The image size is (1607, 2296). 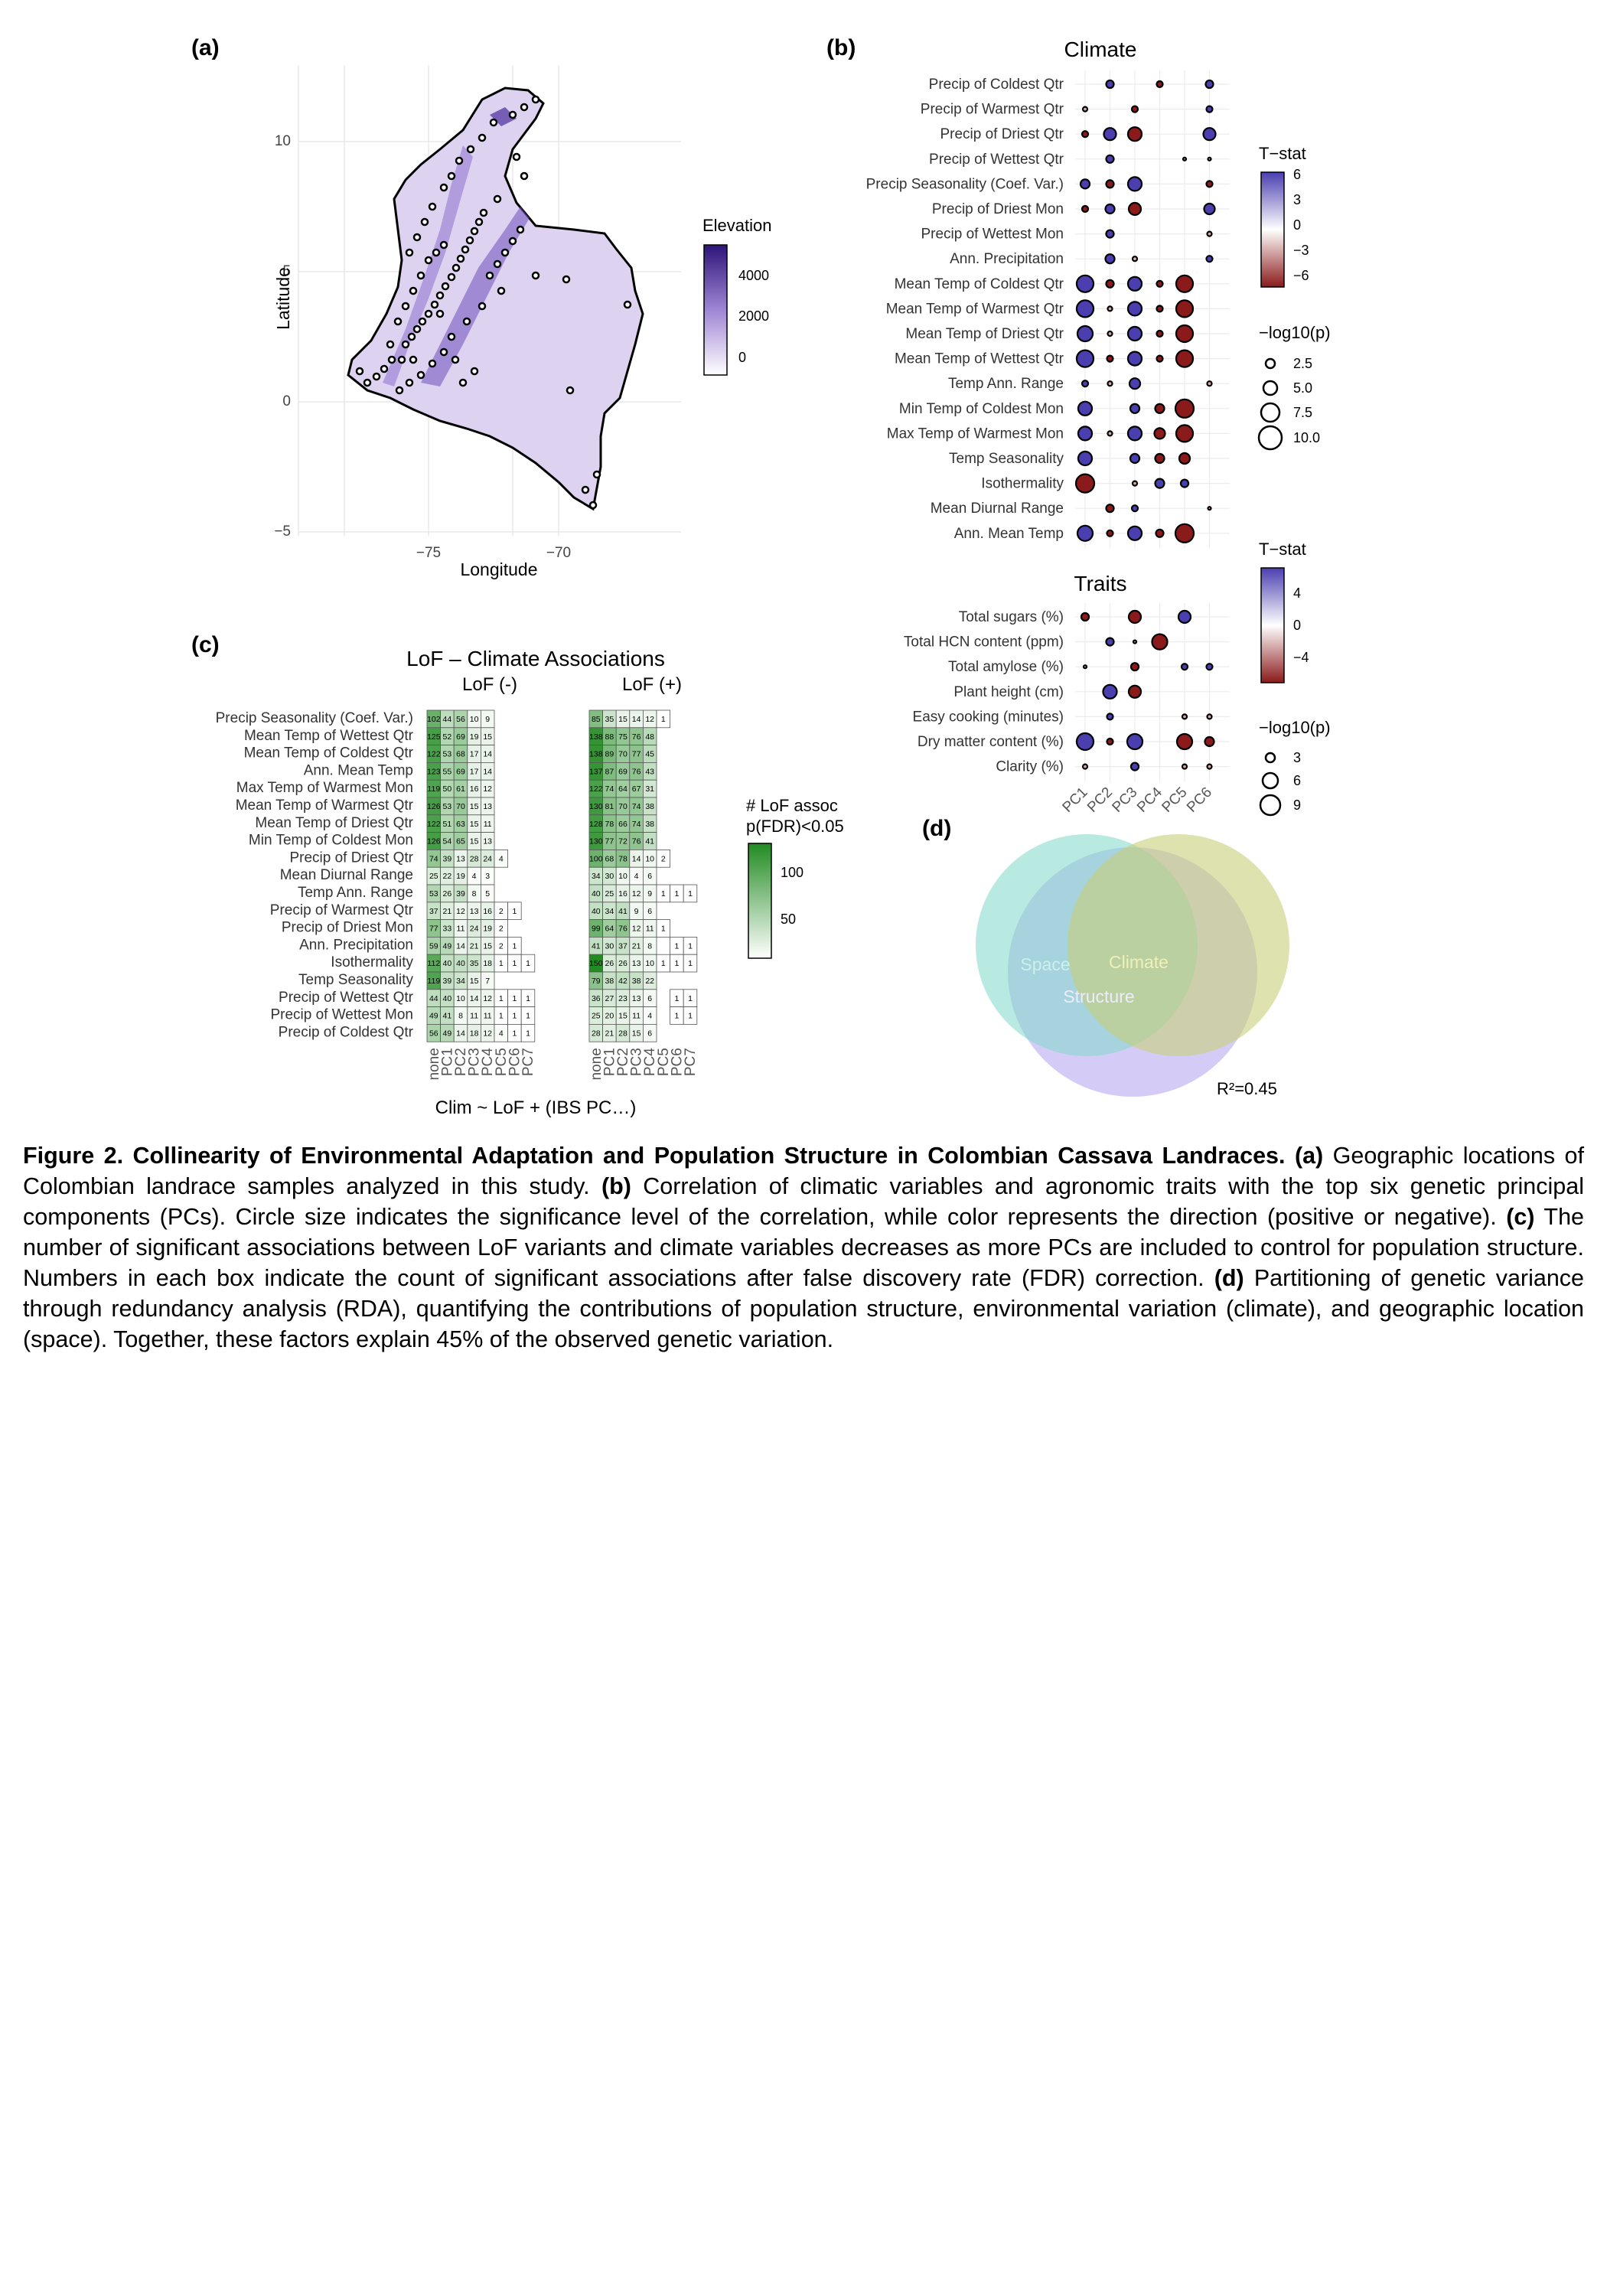 What do you see at coordinates (325, 805) in the screenshot?
I see `heatmap-row-label: Mean Temp of Warmest Qtr` at bounding box center [325, 805].